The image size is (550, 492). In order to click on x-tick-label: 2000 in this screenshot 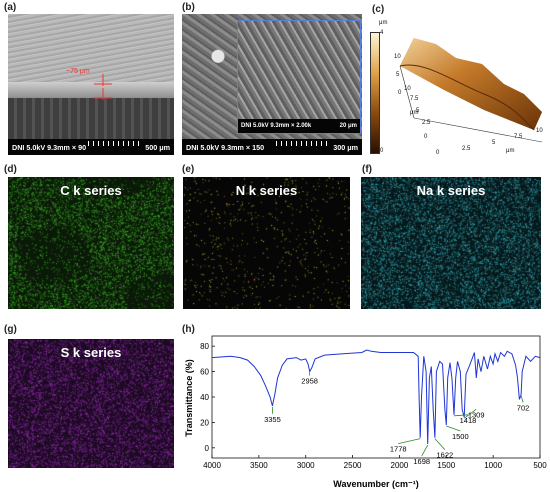, I will do `click(400, 465)`.